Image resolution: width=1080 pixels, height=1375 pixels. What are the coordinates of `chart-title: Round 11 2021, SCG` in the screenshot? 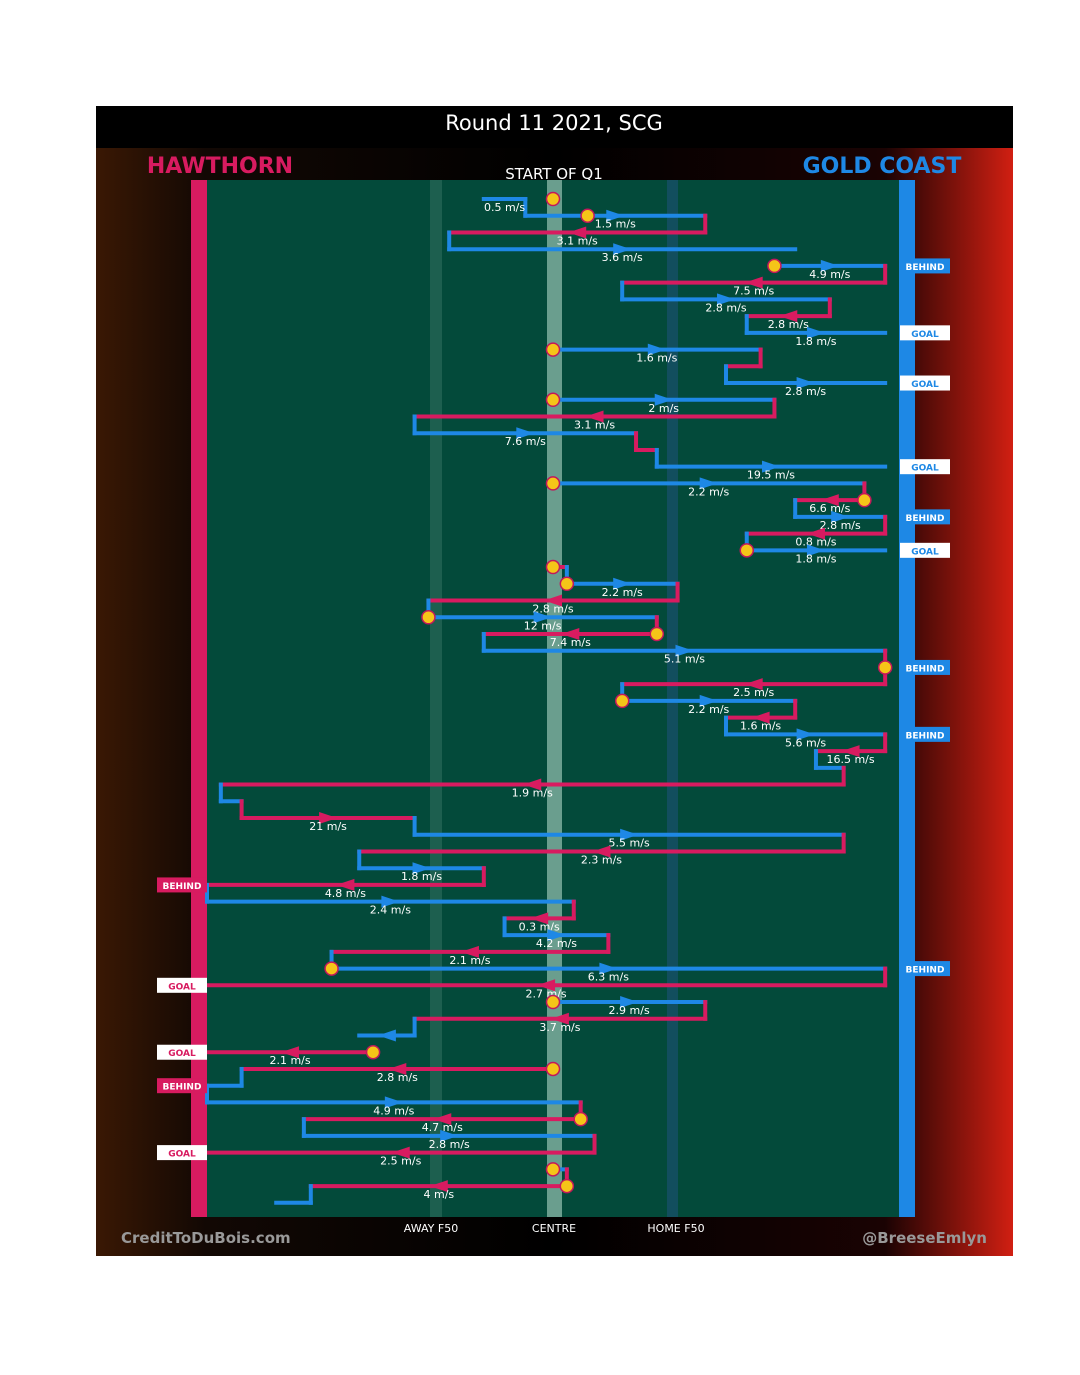 It's located at (554, 123).